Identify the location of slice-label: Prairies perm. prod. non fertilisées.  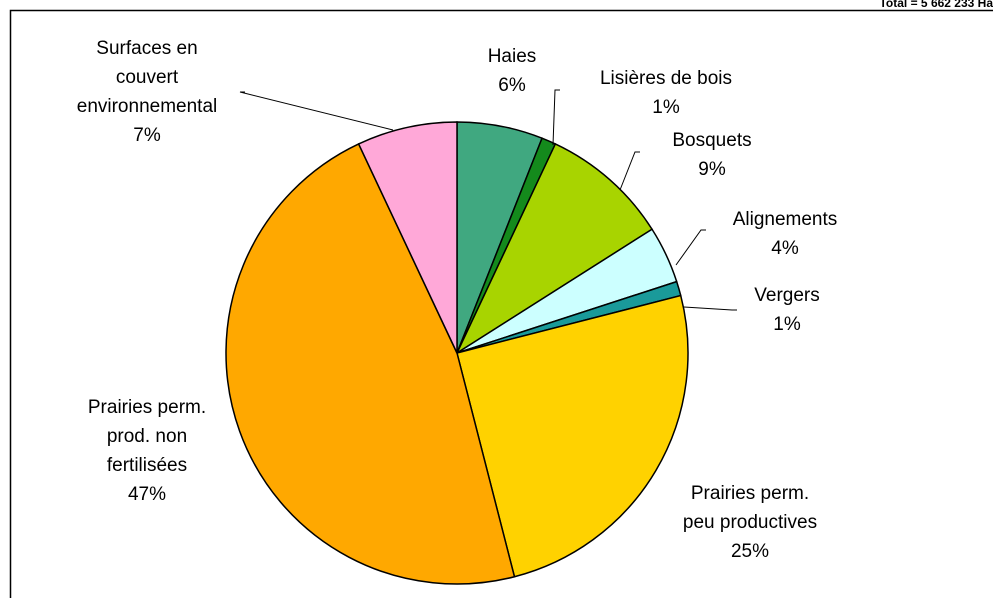
(147, 436).